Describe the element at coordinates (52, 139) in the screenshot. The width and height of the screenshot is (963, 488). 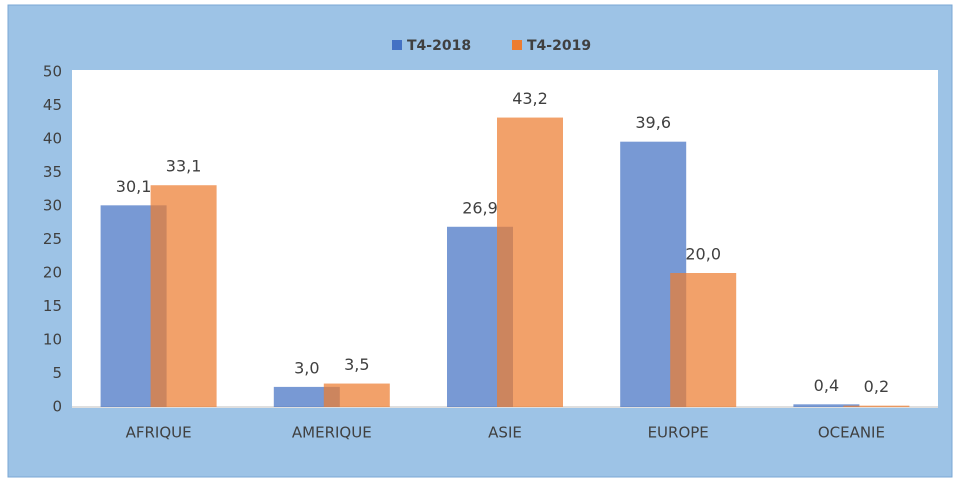
I see `y-tick-label: 40` at that location.